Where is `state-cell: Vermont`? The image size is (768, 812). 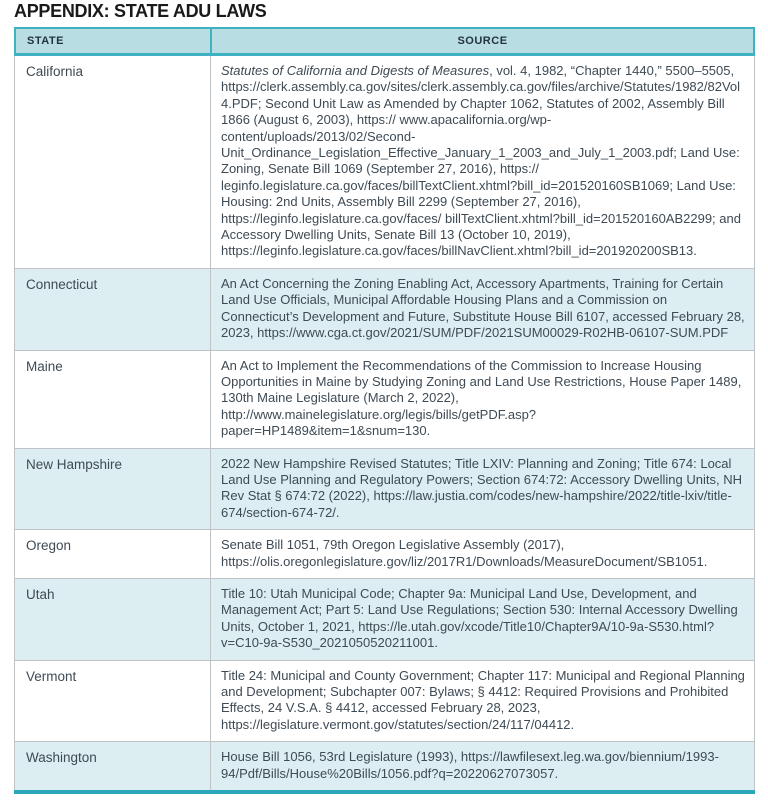 state-cell: Vermont is located at coordinates (51, 676).